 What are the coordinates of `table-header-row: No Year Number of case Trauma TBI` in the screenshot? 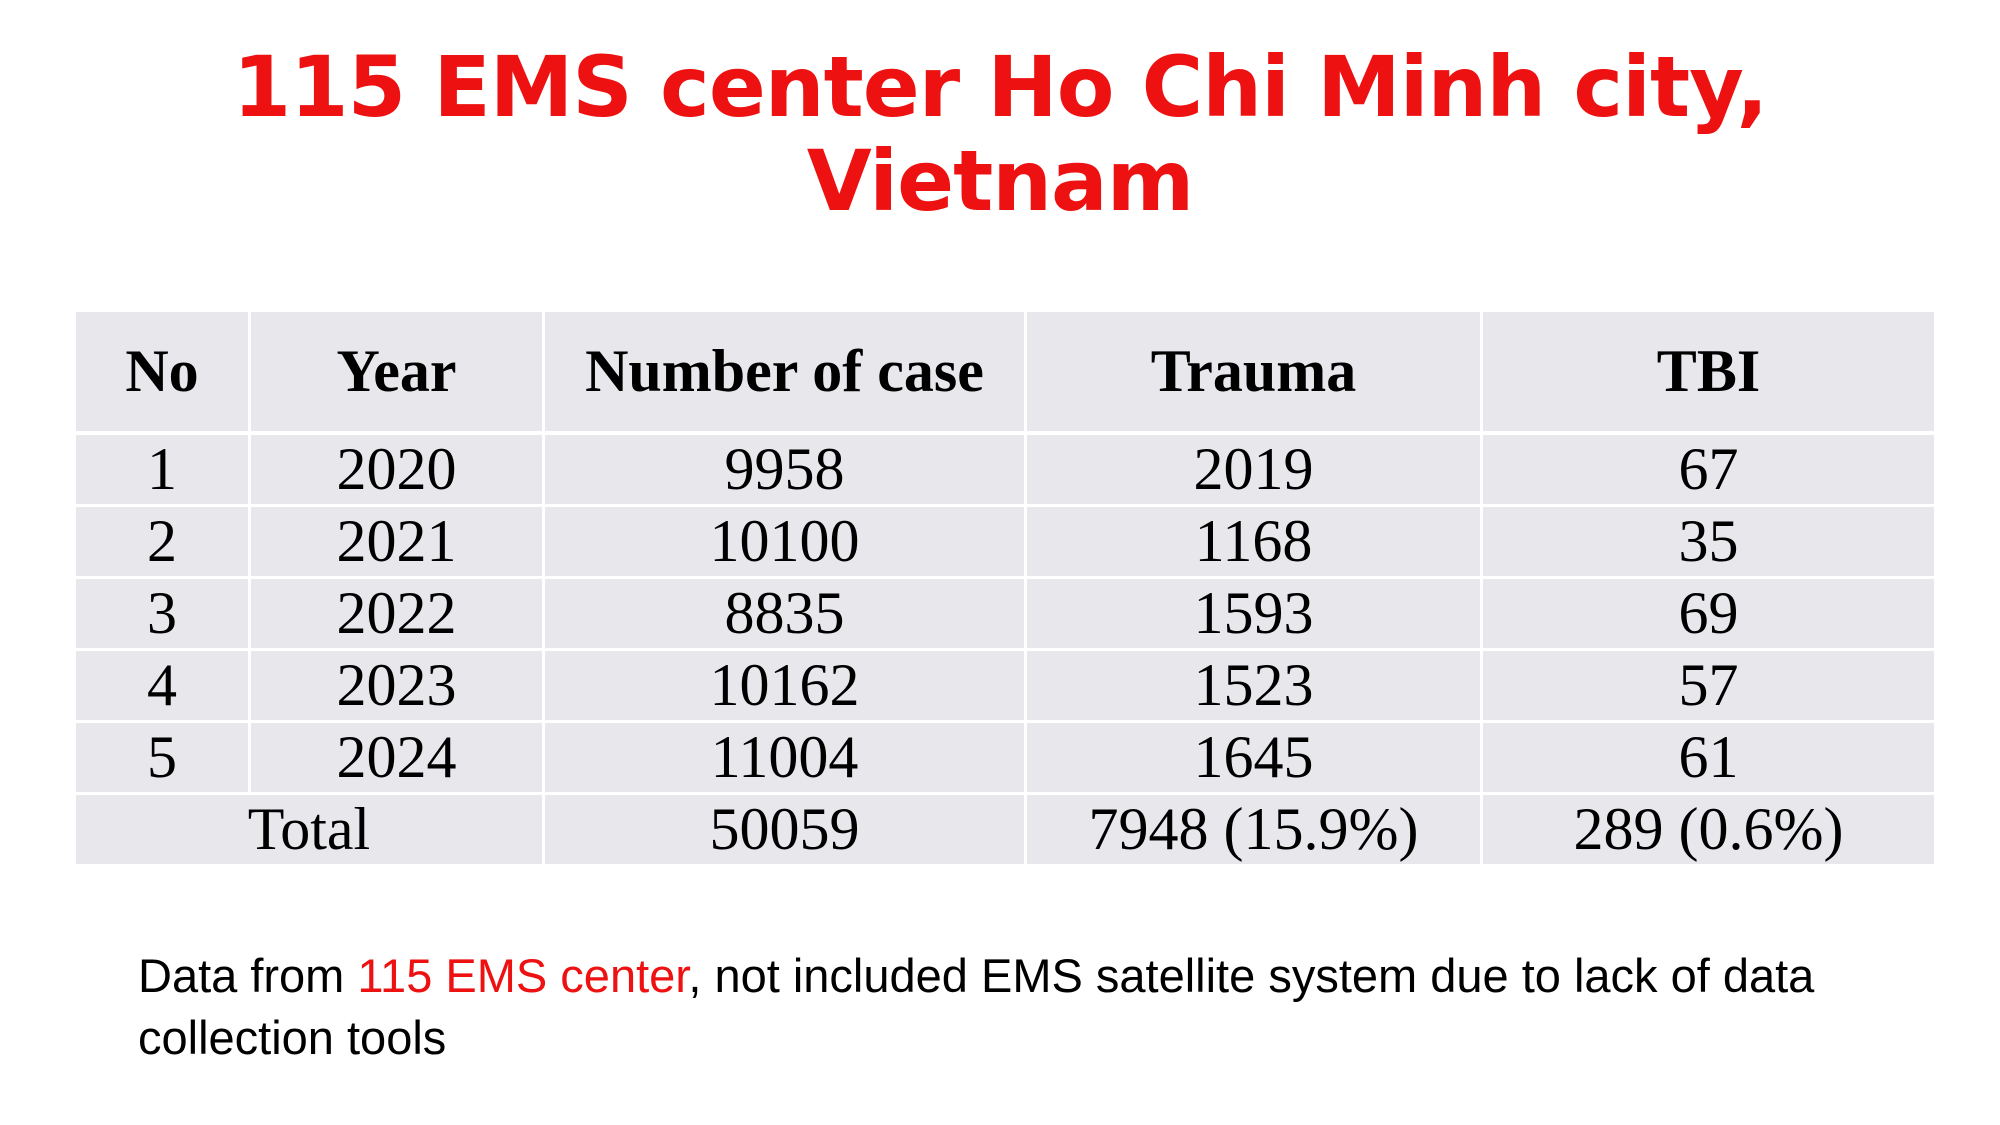 It's located at (1005, 372).